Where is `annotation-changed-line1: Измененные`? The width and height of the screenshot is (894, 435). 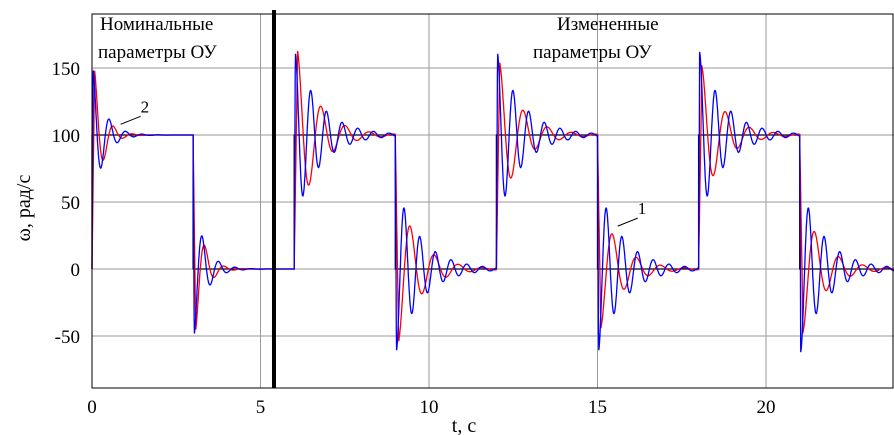
annotation-changed-line1: Измененные is located at coordinates (608, 24).